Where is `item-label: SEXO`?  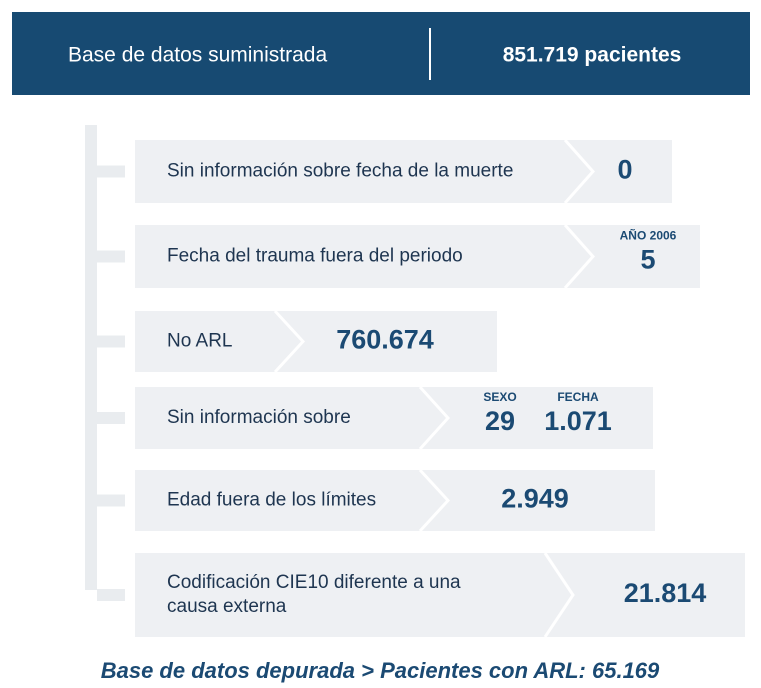 item-label: SEXO is located at coordinates (499, 397).